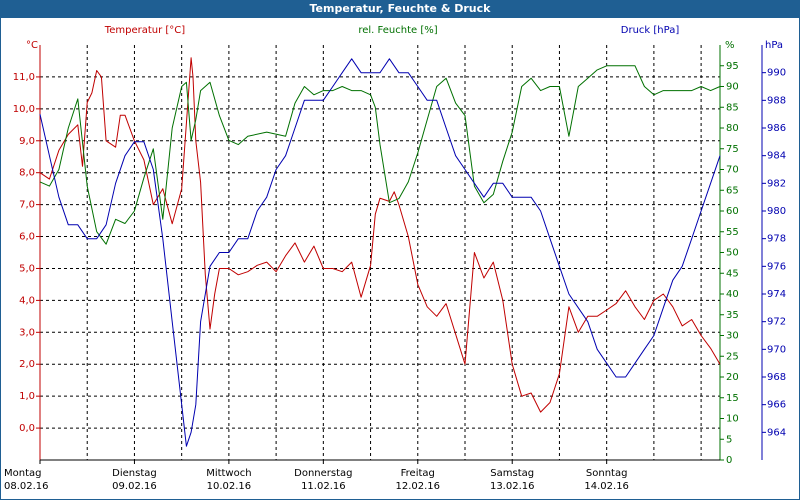  Describe the element at coordinates (27, 300) in the screenshot. I see `left-axis-tick-label: 4,0` at that location.